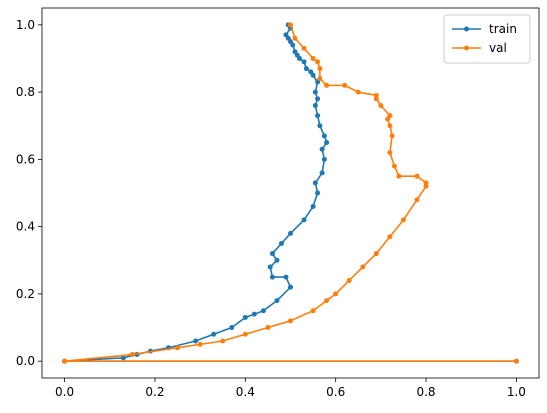 This screenshot has height=413, width=547. What do you see at coordinates (498, 48) in the screenshot?
I see `legend-val-label: val` at bounding box center [498, 48].